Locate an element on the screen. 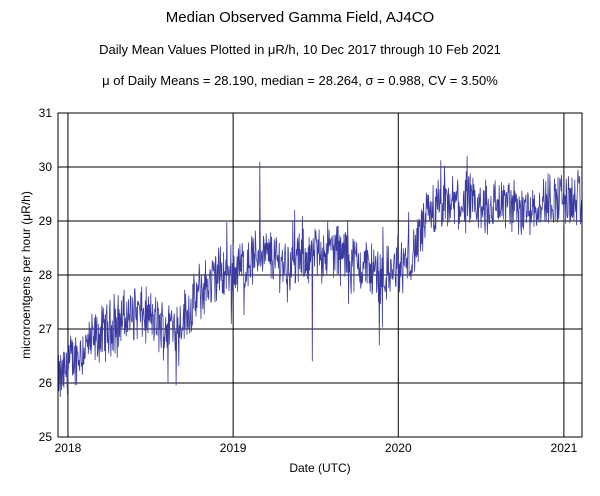 Image resolution: width=600 pixels, height=496 pixels. chart-title: Median Observed Gamma Field, AJ4CO is located at coordinates (300, 17).